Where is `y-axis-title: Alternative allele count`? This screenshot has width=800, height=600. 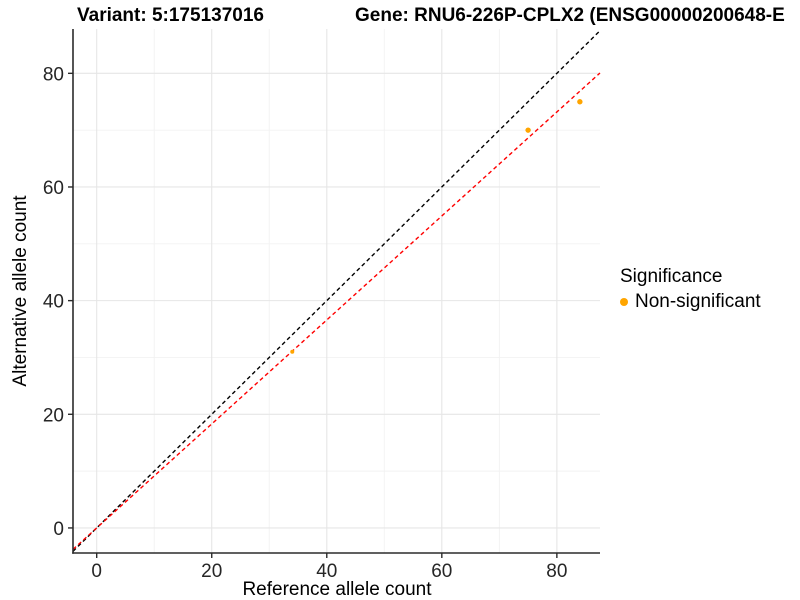 y-axis-title: Alternative allele count is located at coordinates (21, 290).